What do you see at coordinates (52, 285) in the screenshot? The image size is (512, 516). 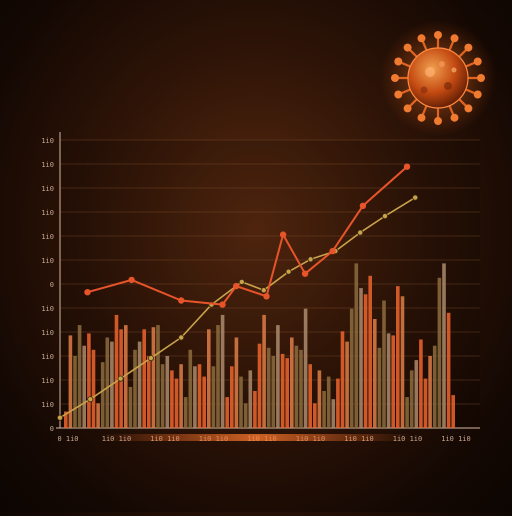 I see `y-tick-label: 0` at bounding box center [52, 285].